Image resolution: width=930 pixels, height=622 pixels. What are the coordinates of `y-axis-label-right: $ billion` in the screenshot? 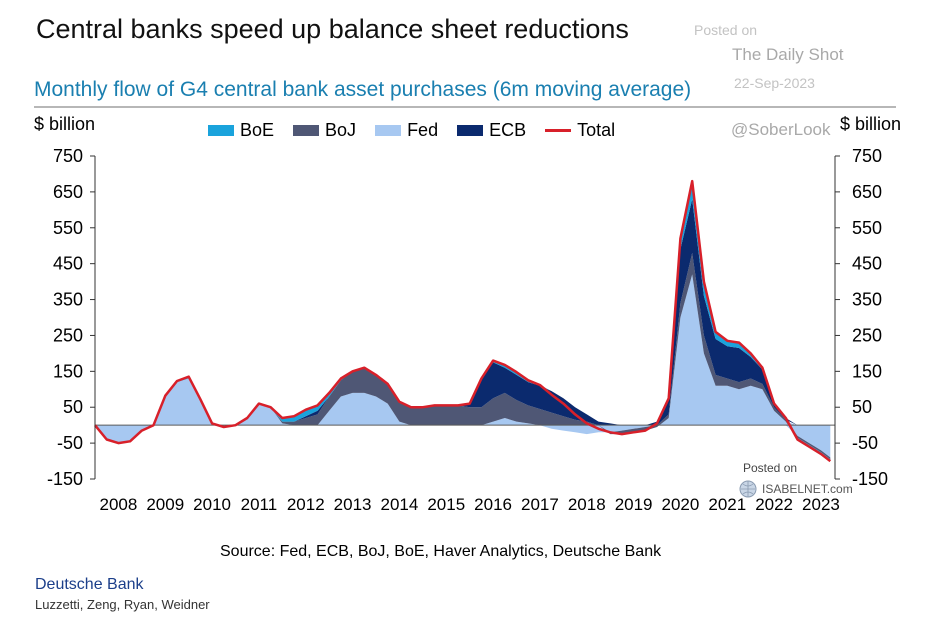 It's located at (871, 124).